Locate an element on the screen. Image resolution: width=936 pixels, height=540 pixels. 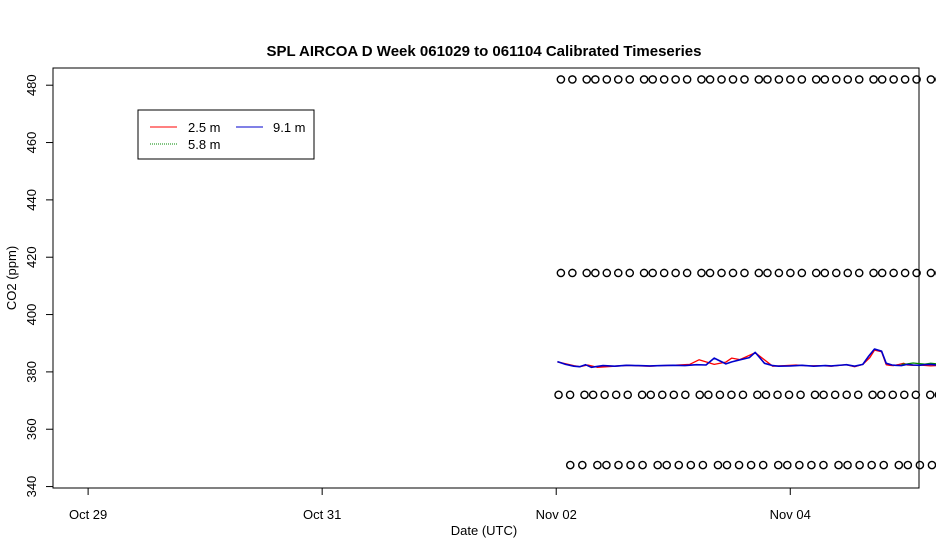
y-tick-label: 400 is located at coordinates (31, 315).